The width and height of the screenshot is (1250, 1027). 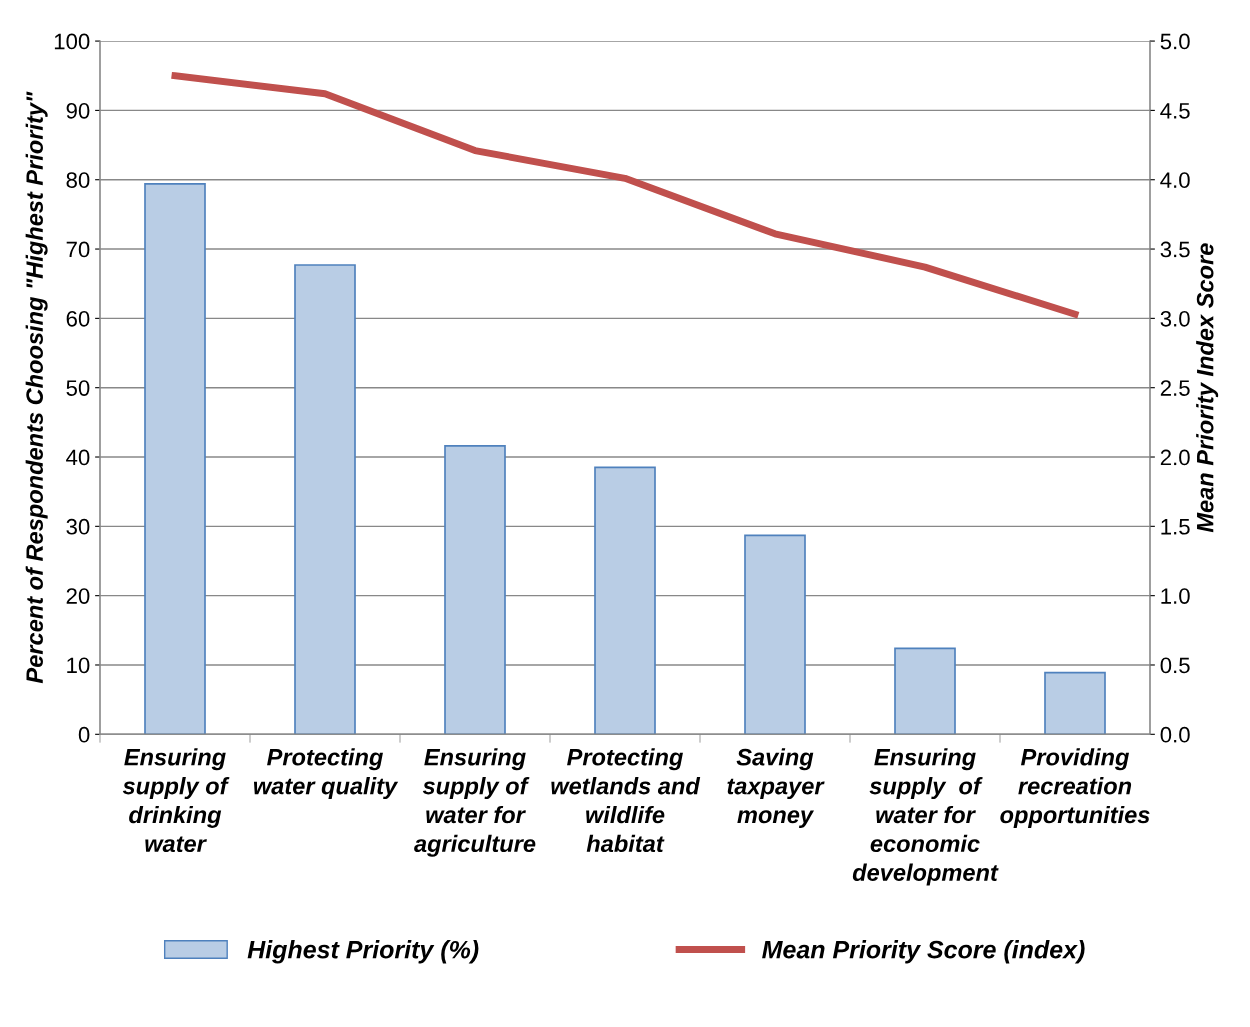 What do you see at coordinates (1175, 734) in the screenshot?
I see `y2-tick-label: 0.0` at bounding box center [1175, 734].